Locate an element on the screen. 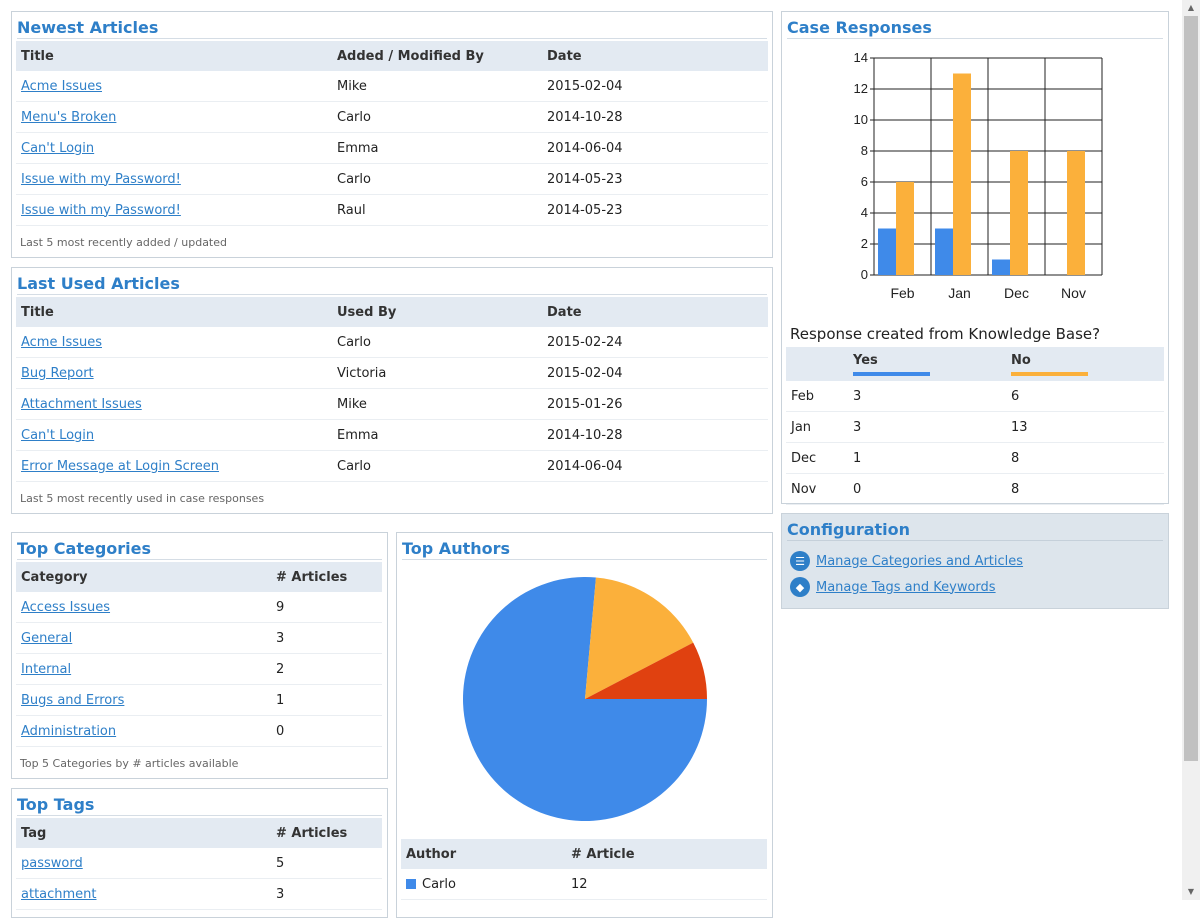 The height and width of the screenshot is (918, 1200). top-authors-title: Top Authors is located at coordinates (584, 549).